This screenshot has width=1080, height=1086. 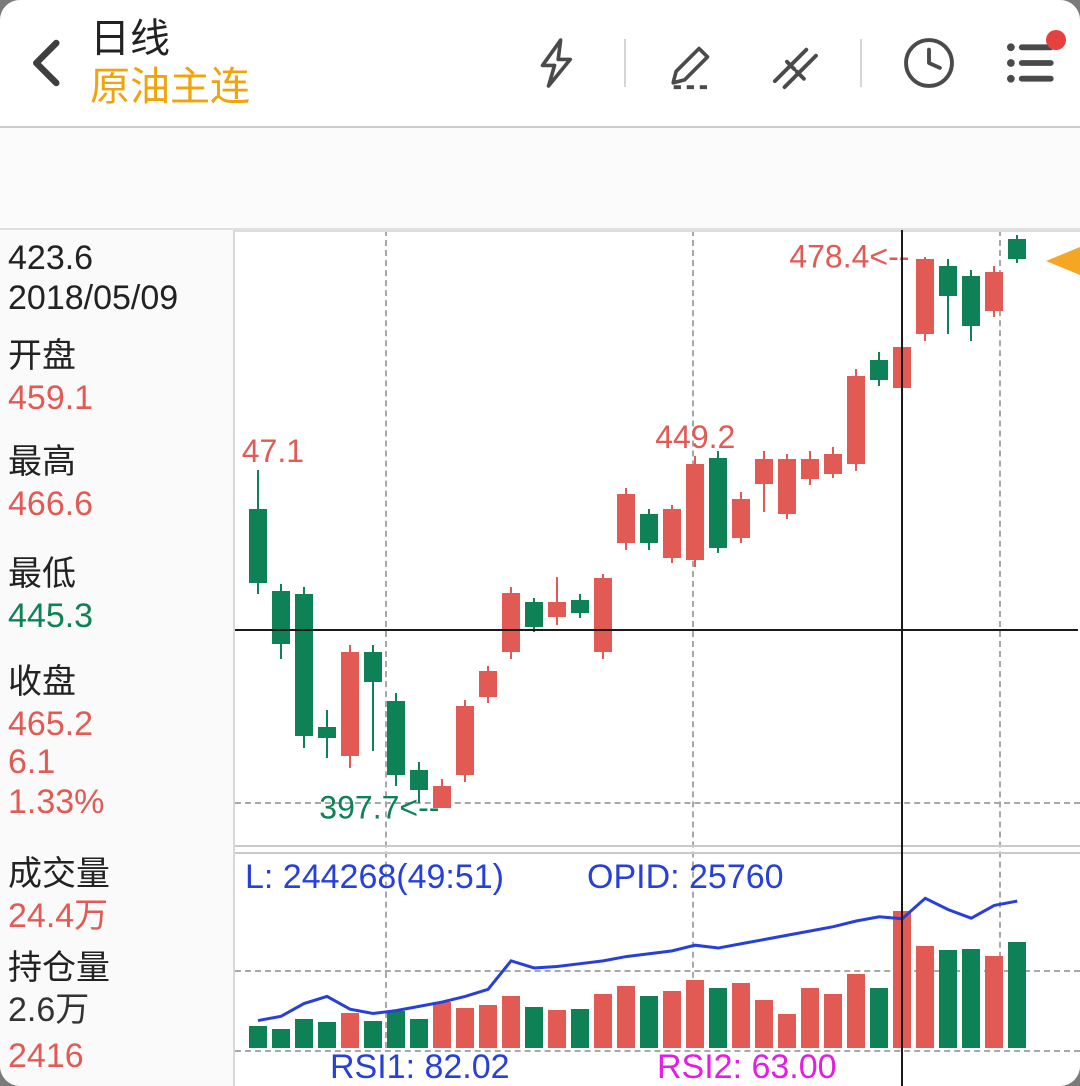 I want to click on crosshair-horizontal, so click(x=656, y=630).